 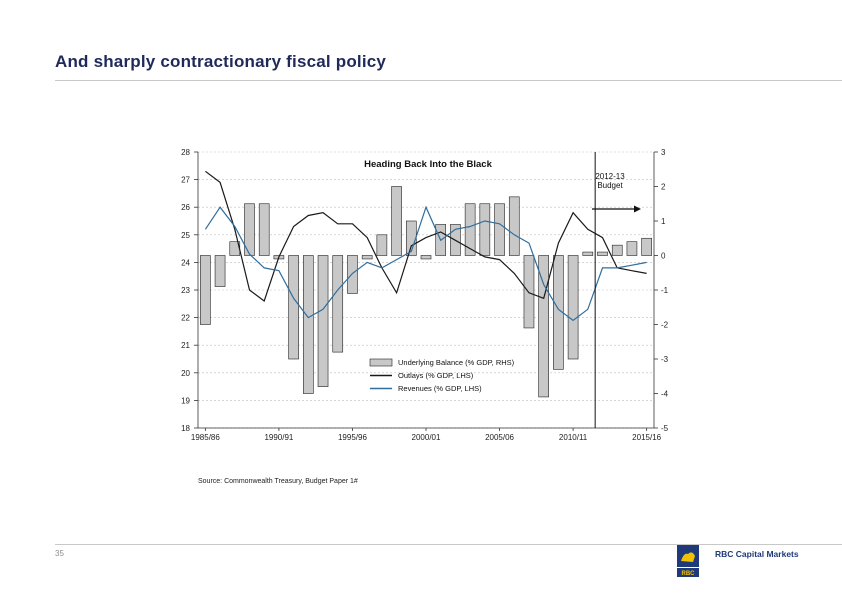 I want to click on tick-label-x: 2010/11, so click(x=573, y=437).